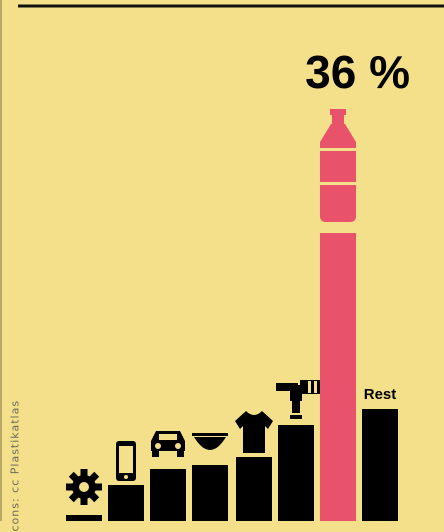 The image size is (444, 532). What do you see at coordinates (380, 394) in the screenshot?
I see `data-label-rest: Rest` at bounding box center [380, 394].